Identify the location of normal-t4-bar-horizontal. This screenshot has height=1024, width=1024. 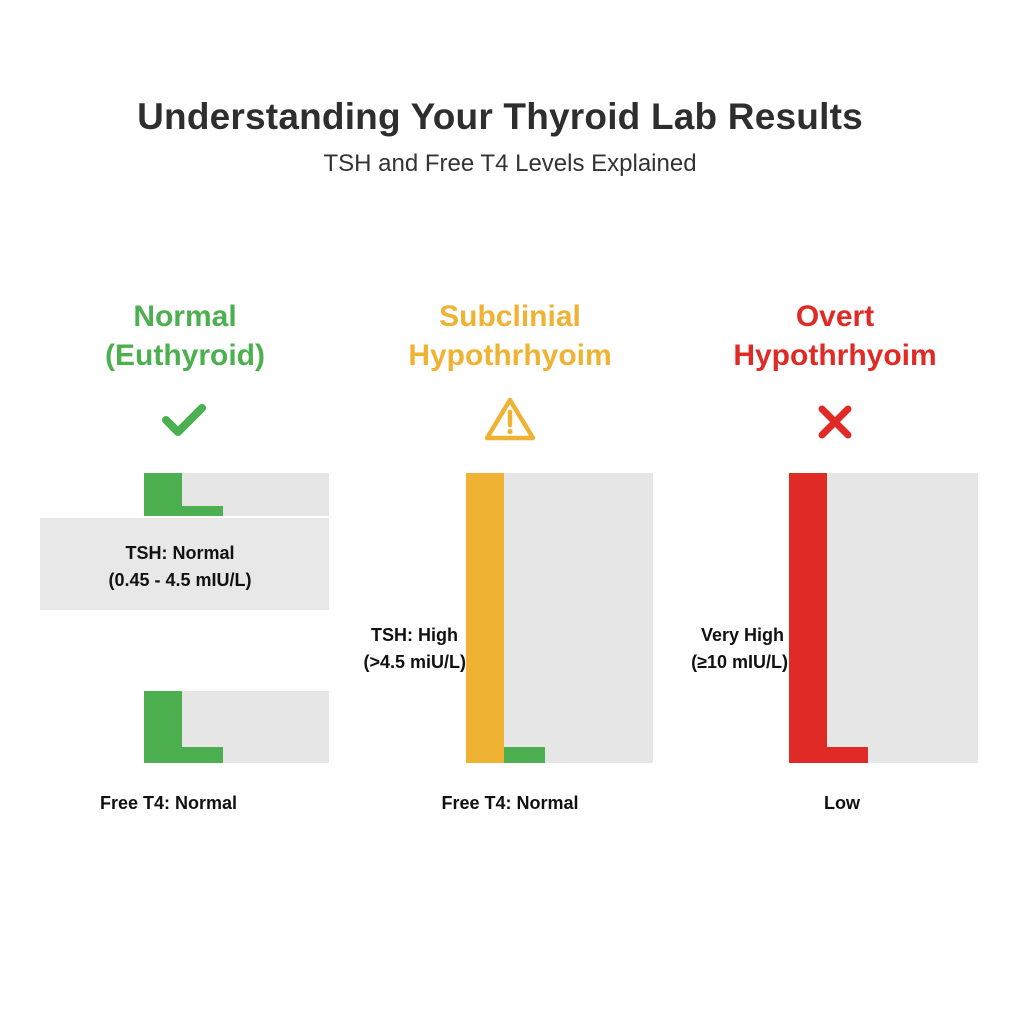
(183, 755).